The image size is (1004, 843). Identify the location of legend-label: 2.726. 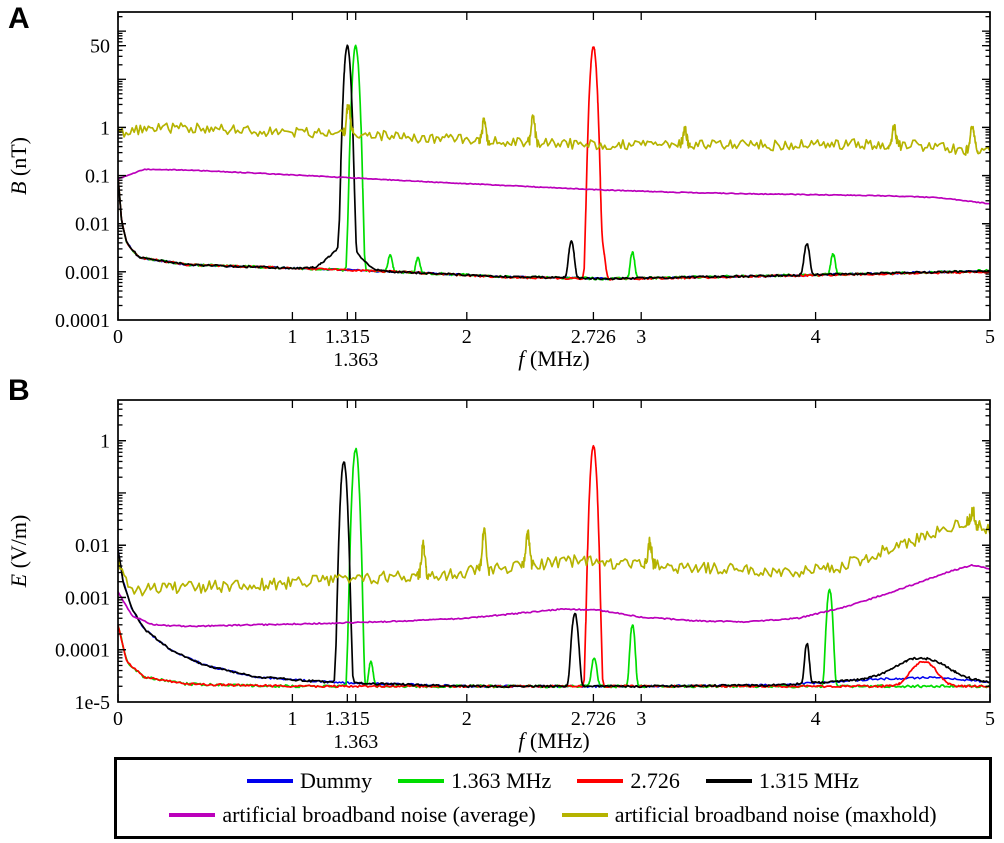
(655, 780).